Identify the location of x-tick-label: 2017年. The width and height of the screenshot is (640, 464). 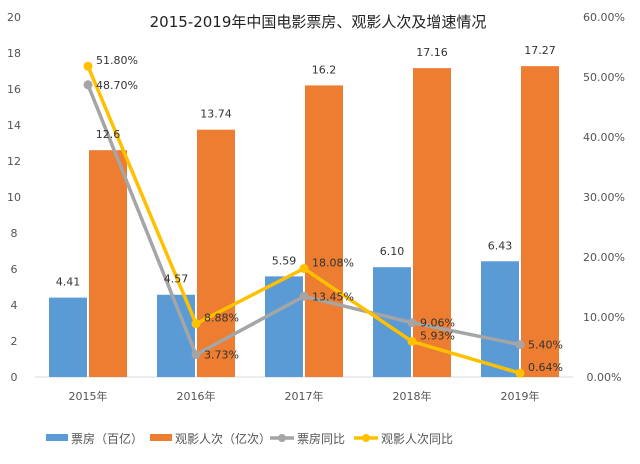
(304, 396).